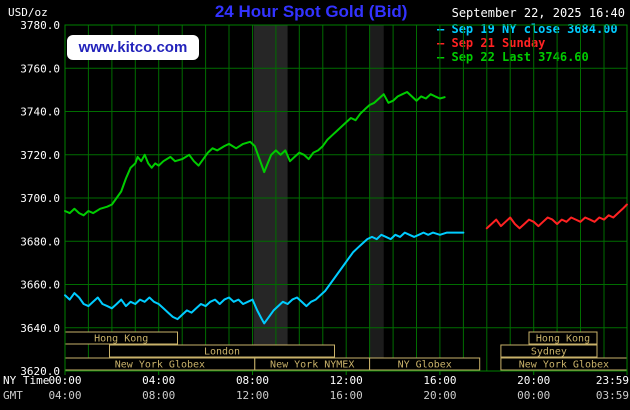 The image size is (630, 410). What do you see at coordinates (40, 68) in the screenshot?
I see `y-tick-label: 3760.0` at bounding box center [40, 68].